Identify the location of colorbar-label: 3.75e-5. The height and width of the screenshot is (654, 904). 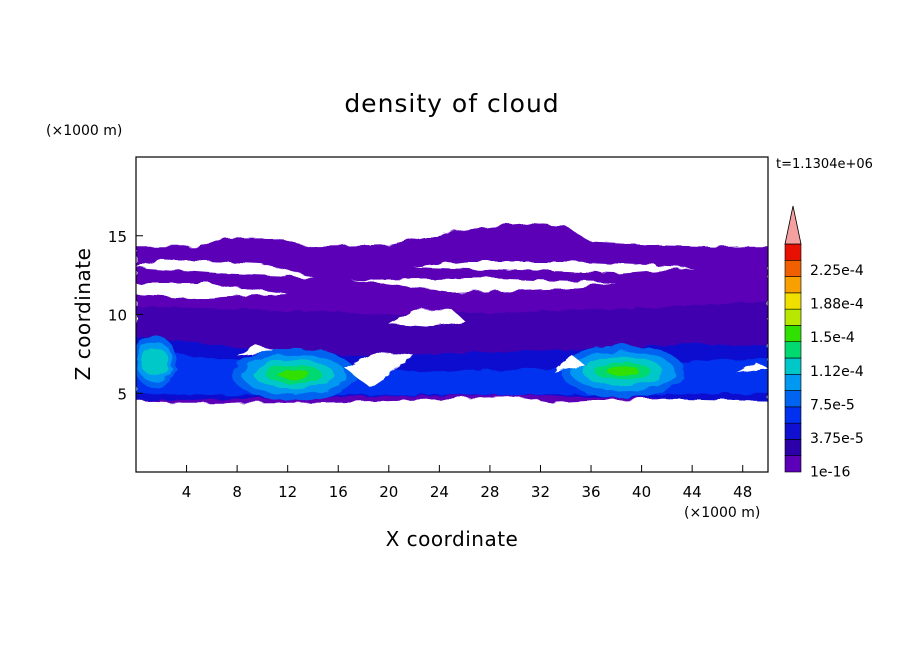
(837, 439).